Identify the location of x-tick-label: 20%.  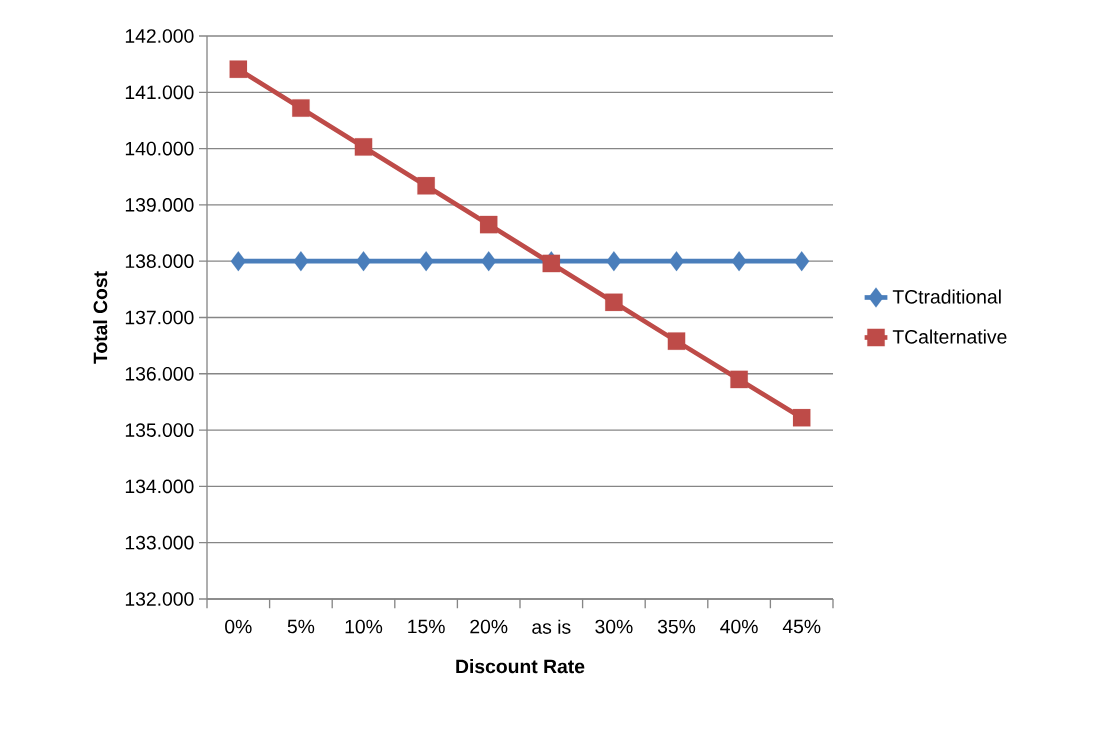
(489, 626).